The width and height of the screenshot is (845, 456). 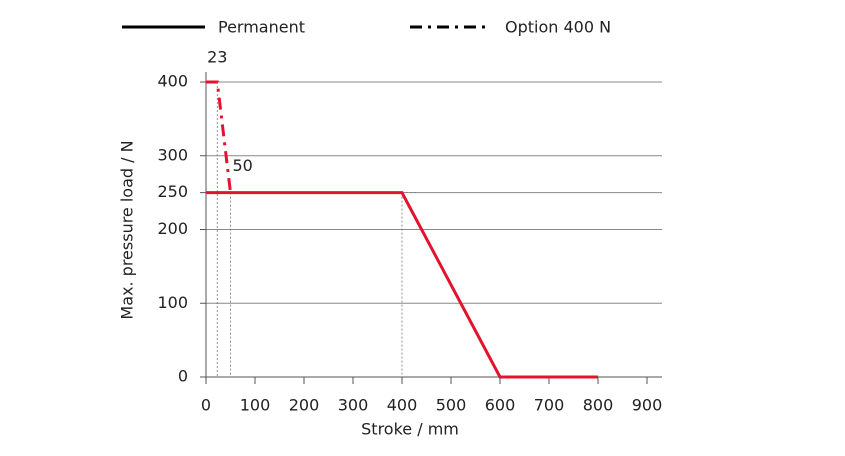 What do you see at coordinates (500, 405) in the screenshot?
I see `x-tick-label: 600` at bounding box center [500, 405].